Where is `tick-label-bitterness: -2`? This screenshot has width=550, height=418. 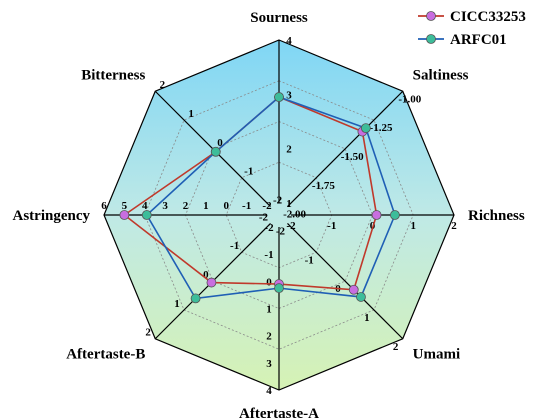
tick-label-bitterness: -2 is located at coordinates (278, 200).